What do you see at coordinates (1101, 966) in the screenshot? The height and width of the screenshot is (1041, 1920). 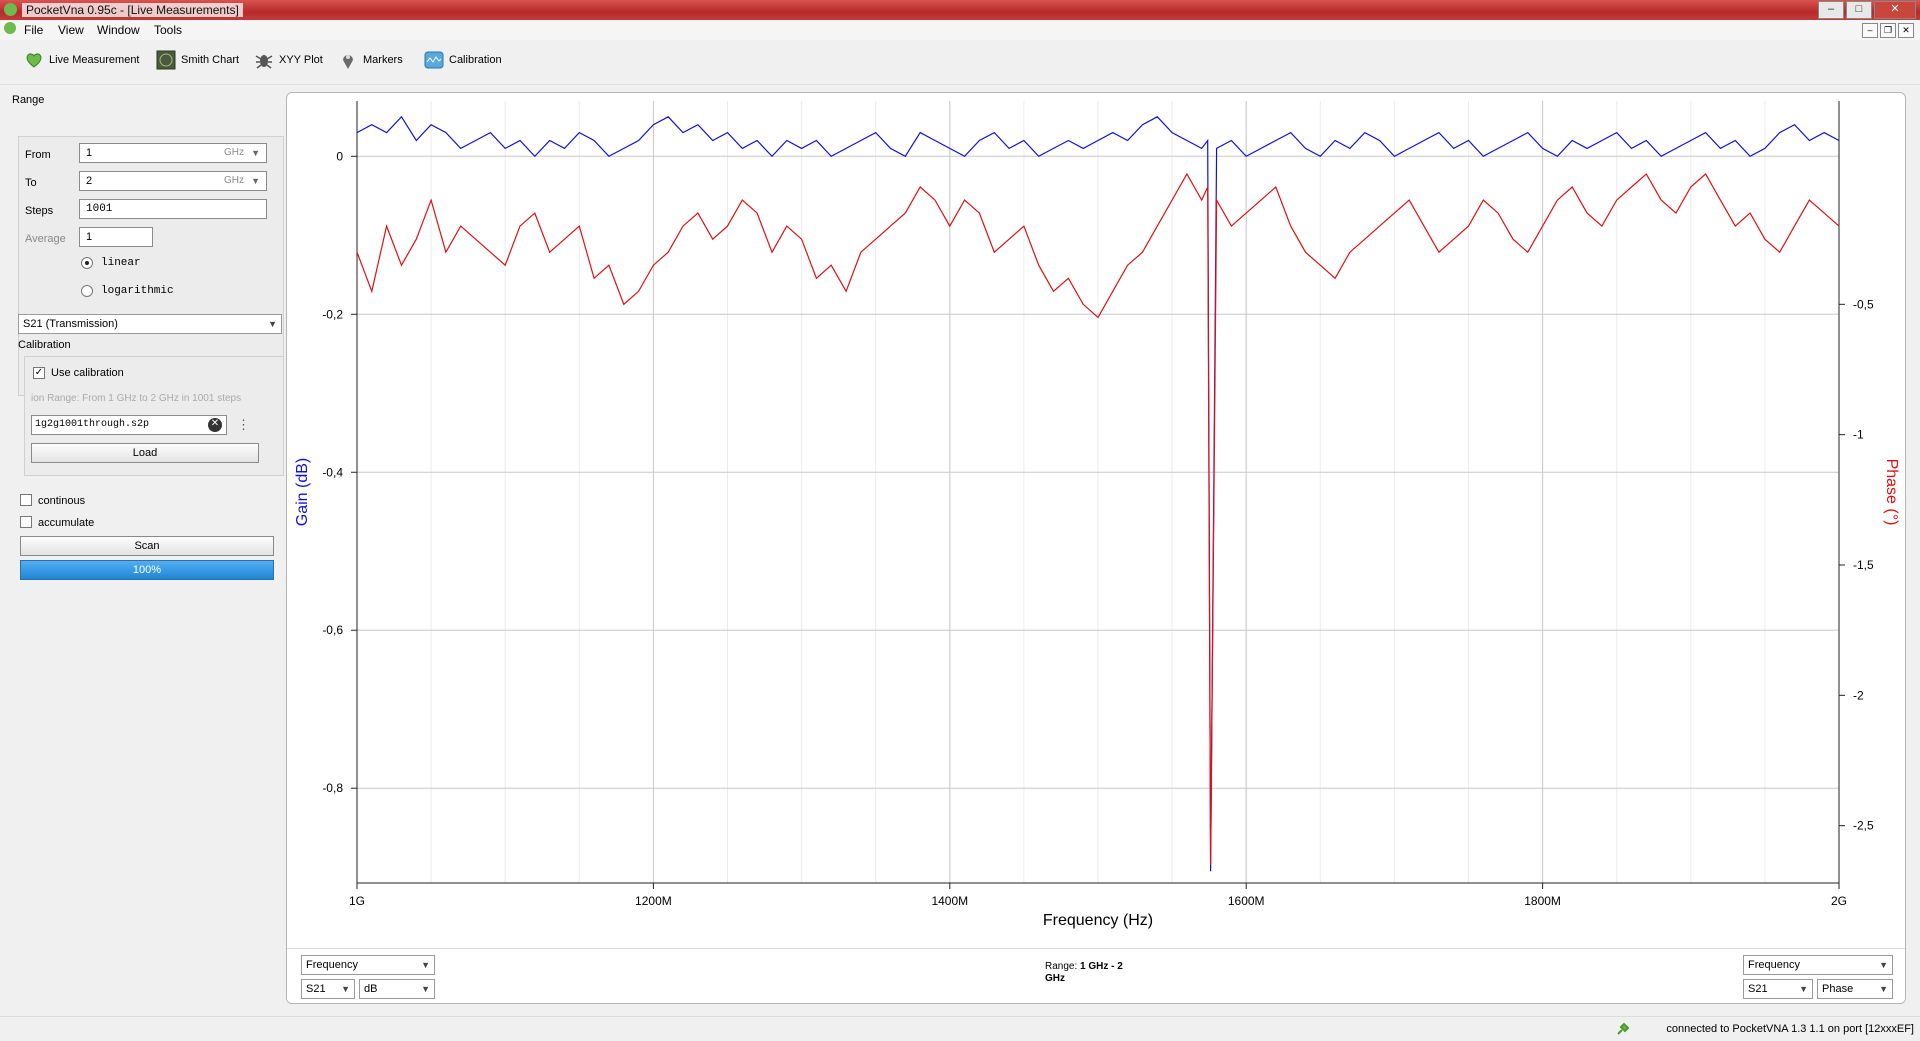 I see `range-info-value: 1 GHz - 2` at bounding box center [1101, 966].